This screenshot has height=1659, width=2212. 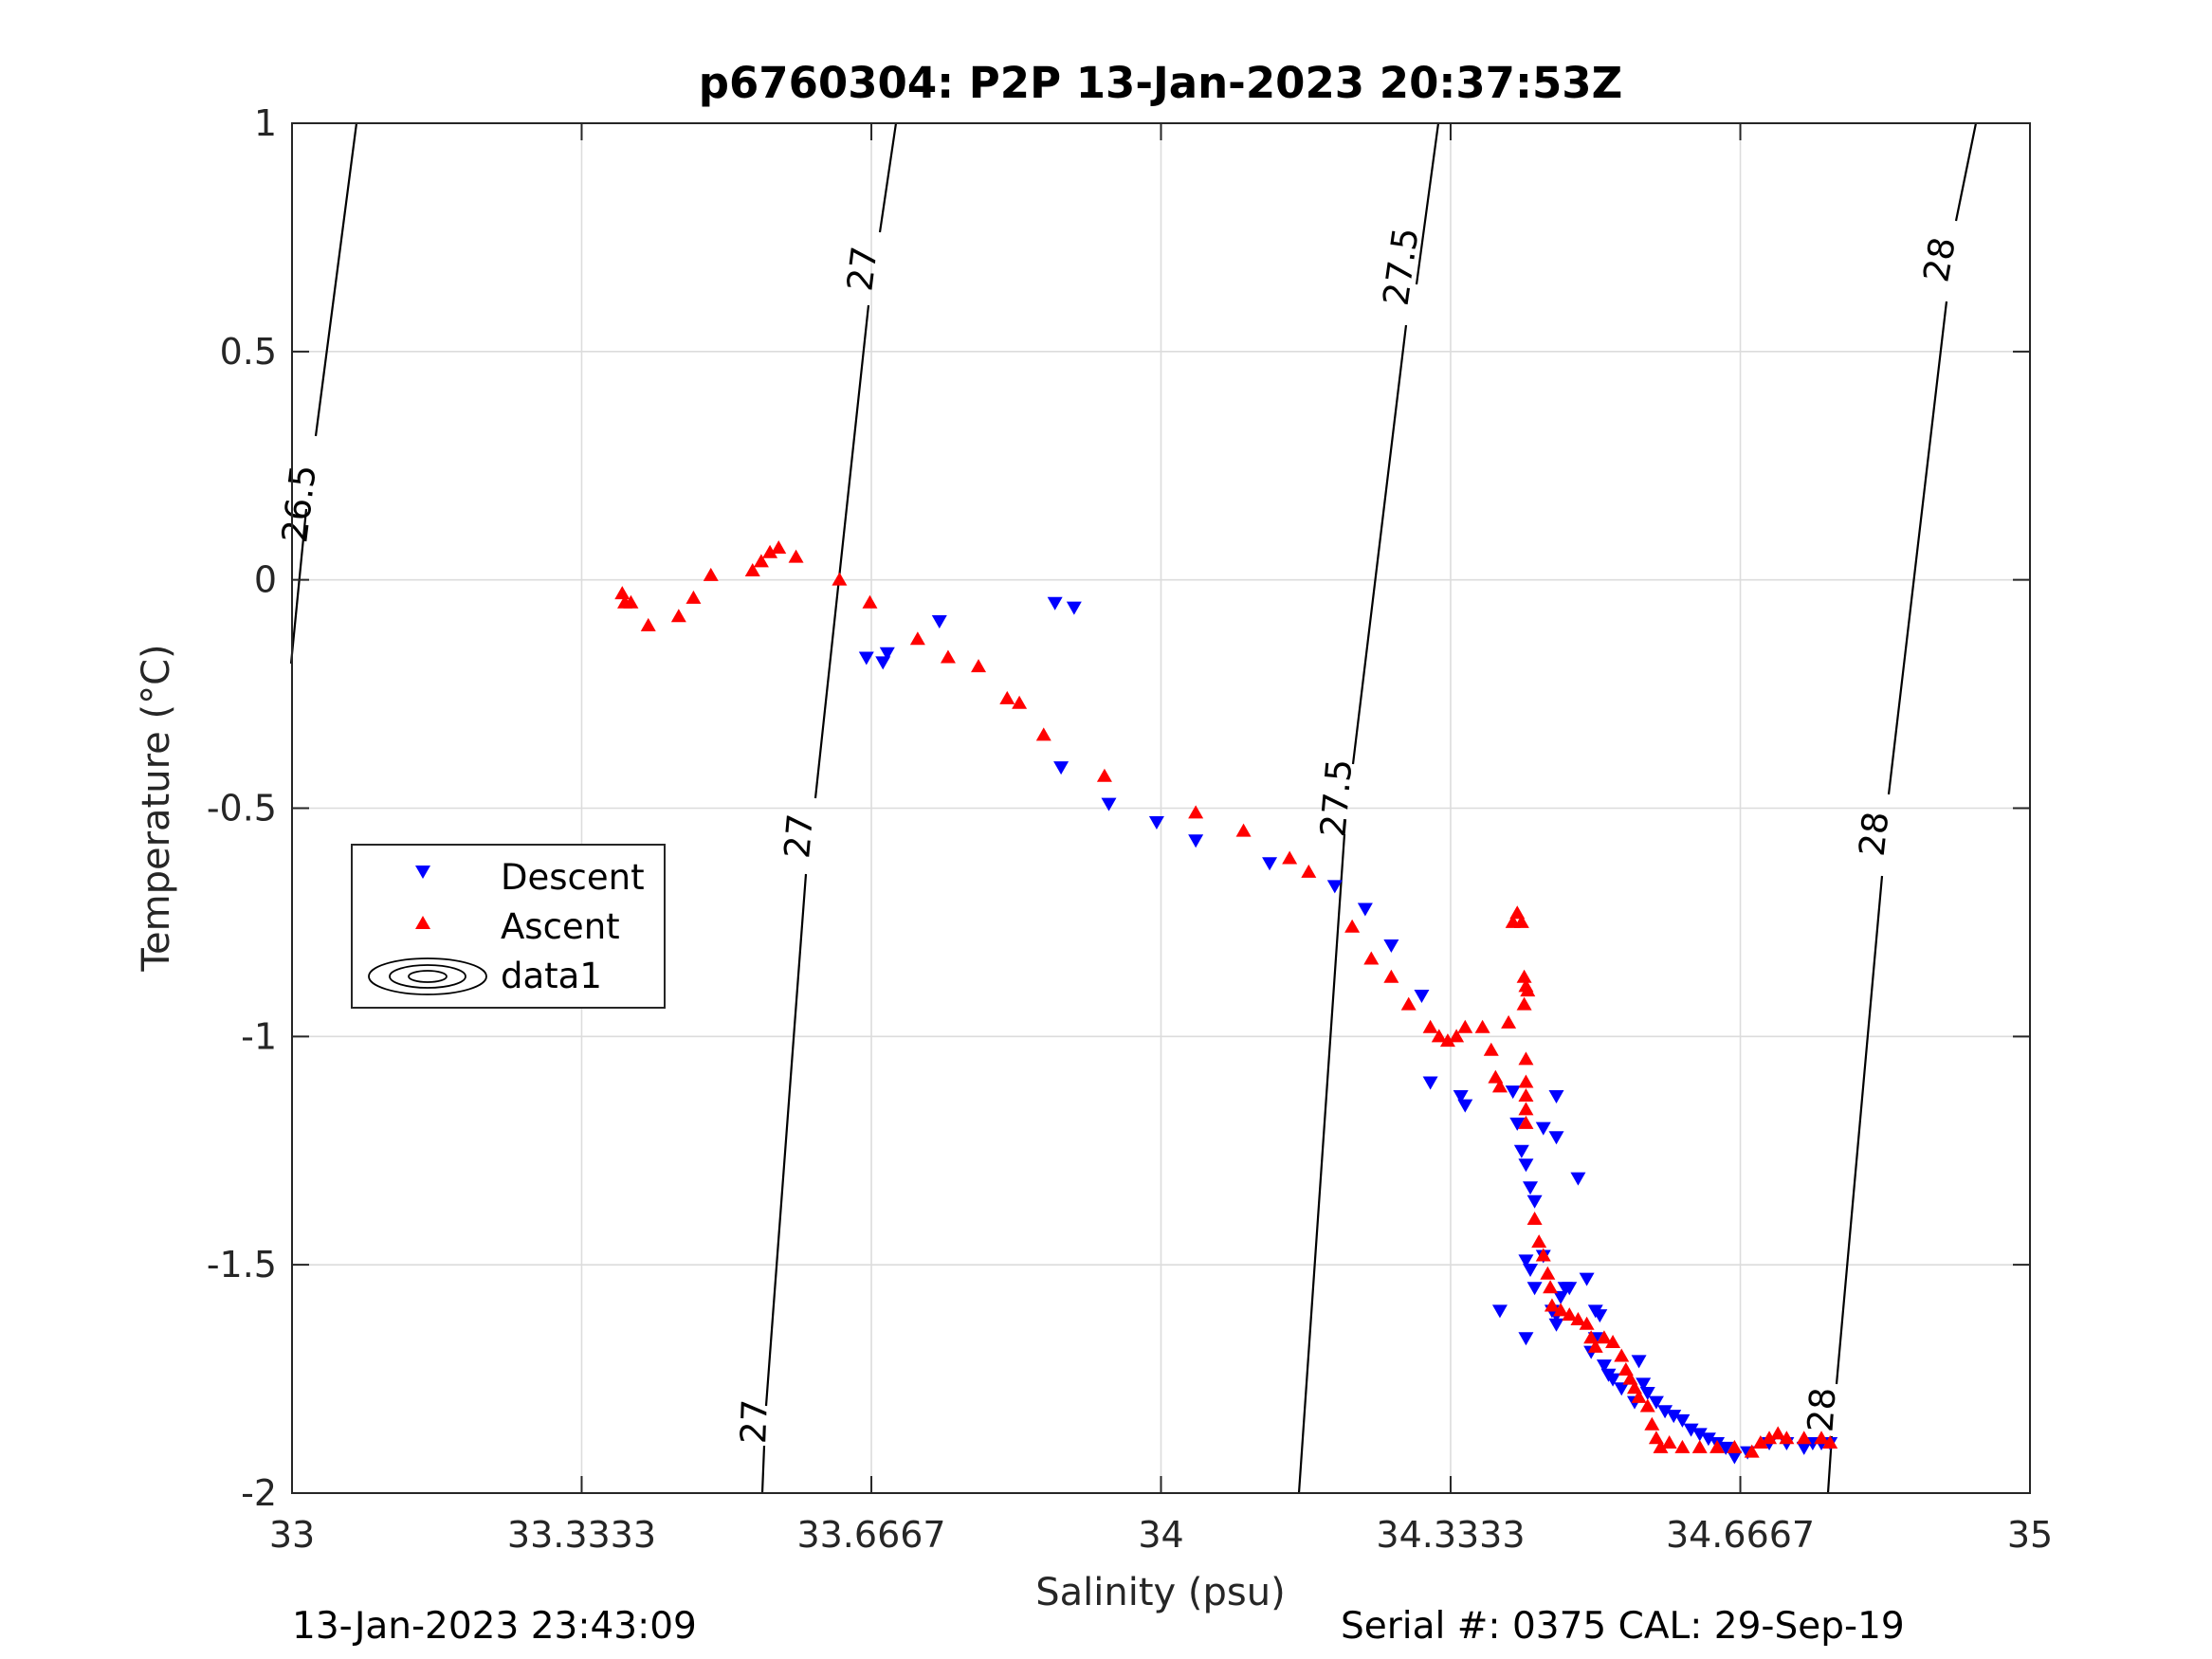 What do you see at coordinates (242, 1264) in the screenshot?
I see `y-tick-label: -1.5` at bounding box center [242, 1264].